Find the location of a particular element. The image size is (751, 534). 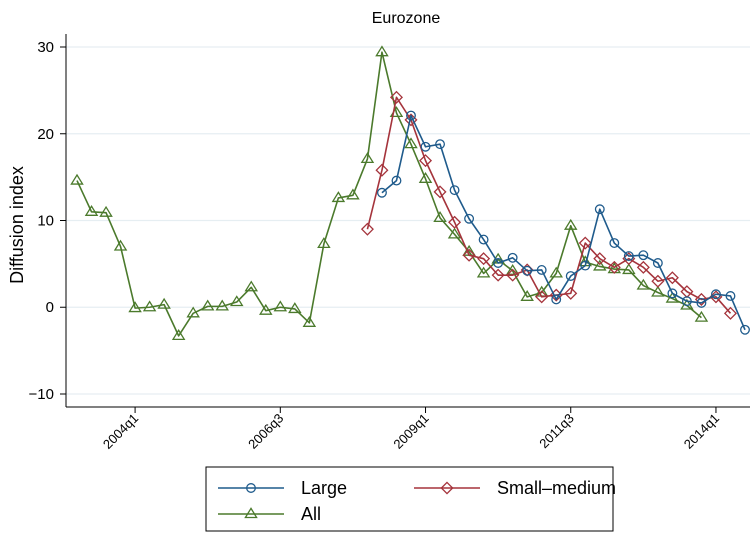

y-tick-label: 10 is located at coordinates (45, 221).